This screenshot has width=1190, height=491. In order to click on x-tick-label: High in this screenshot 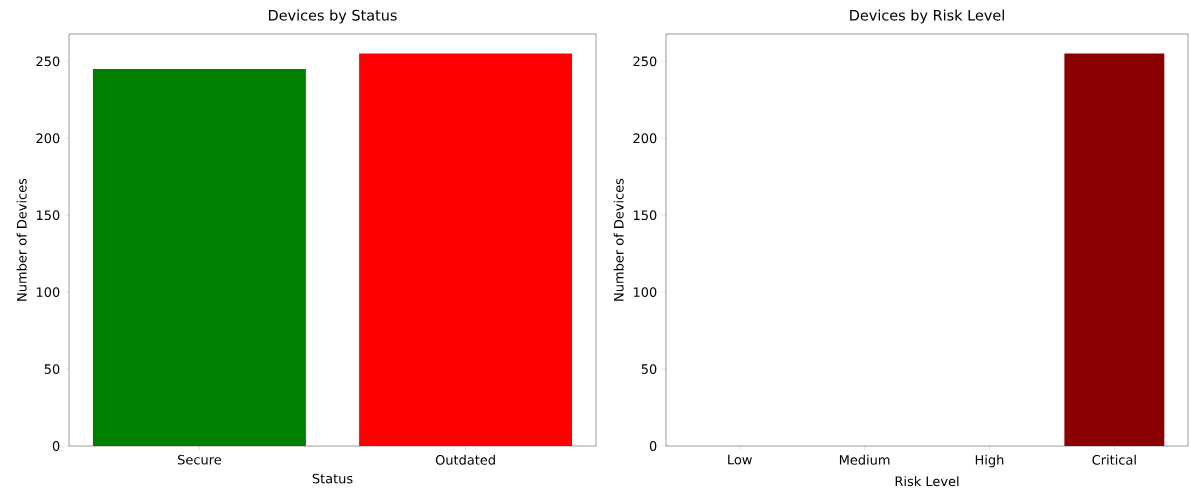, I will do `click(989, 461)`.